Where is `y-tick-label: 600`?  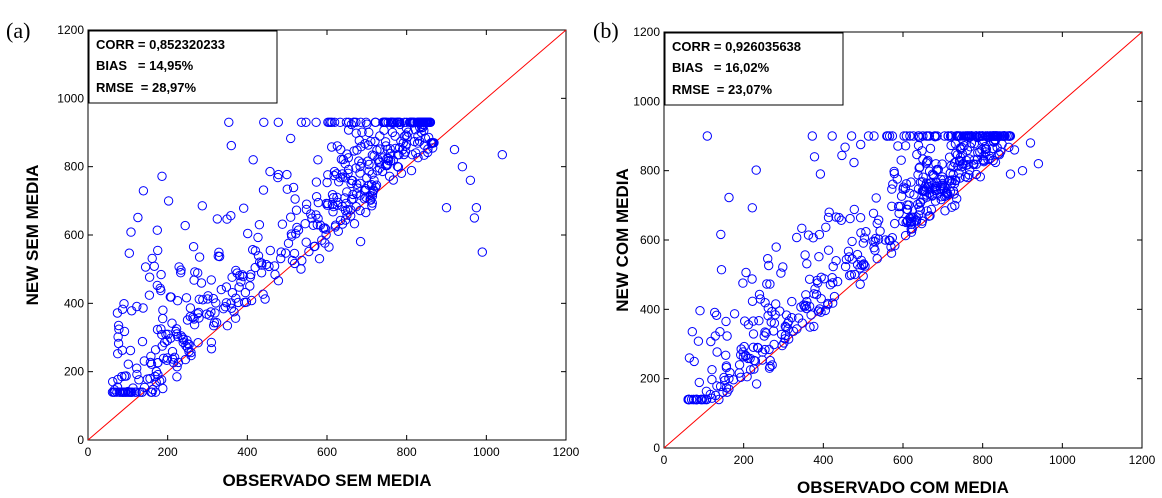 y-tick-label: 600 is located at coordinates (650, 240).